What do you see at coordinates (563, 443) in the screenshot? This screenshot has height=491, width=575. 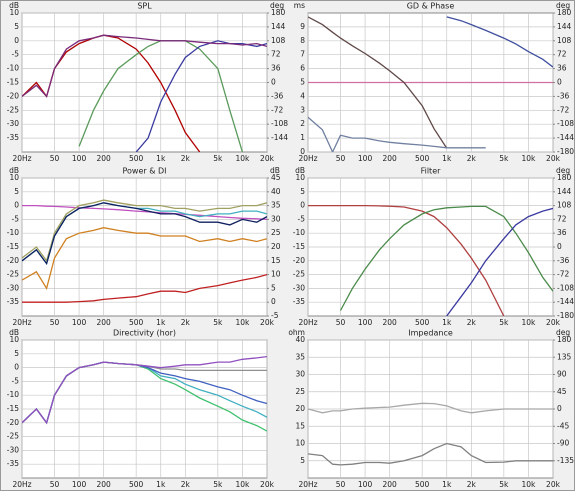 I see `y2-tick-label: -90` at bounding box center [563, 443].